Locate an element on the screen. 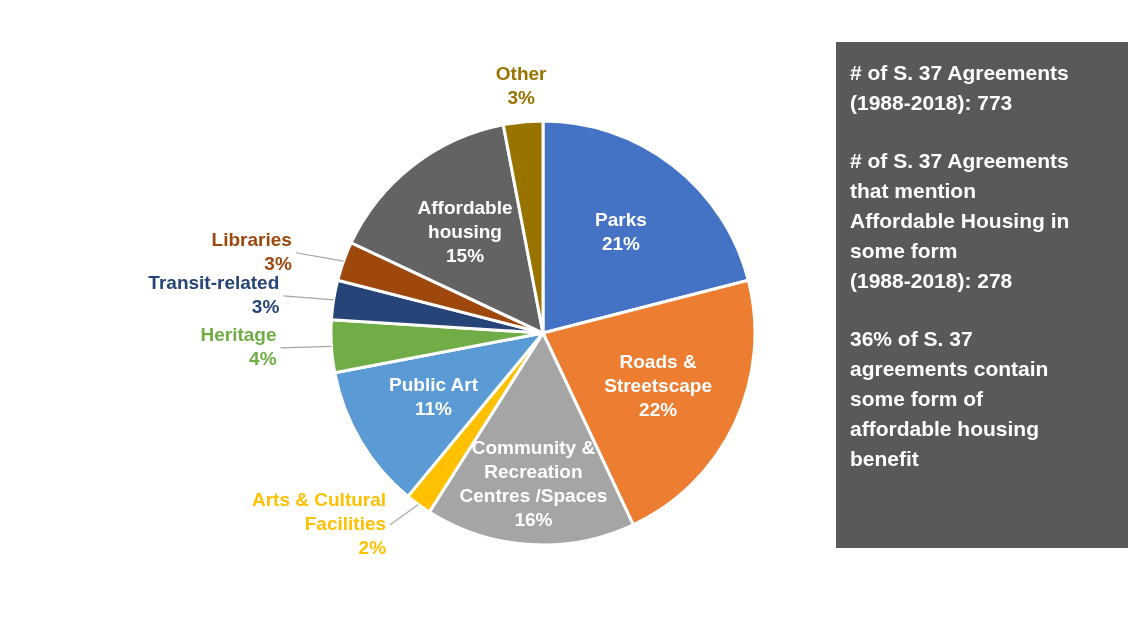 The height and width of the screenshot is (618, 1128). data-label: 22% is located at coordinates (658, 410).